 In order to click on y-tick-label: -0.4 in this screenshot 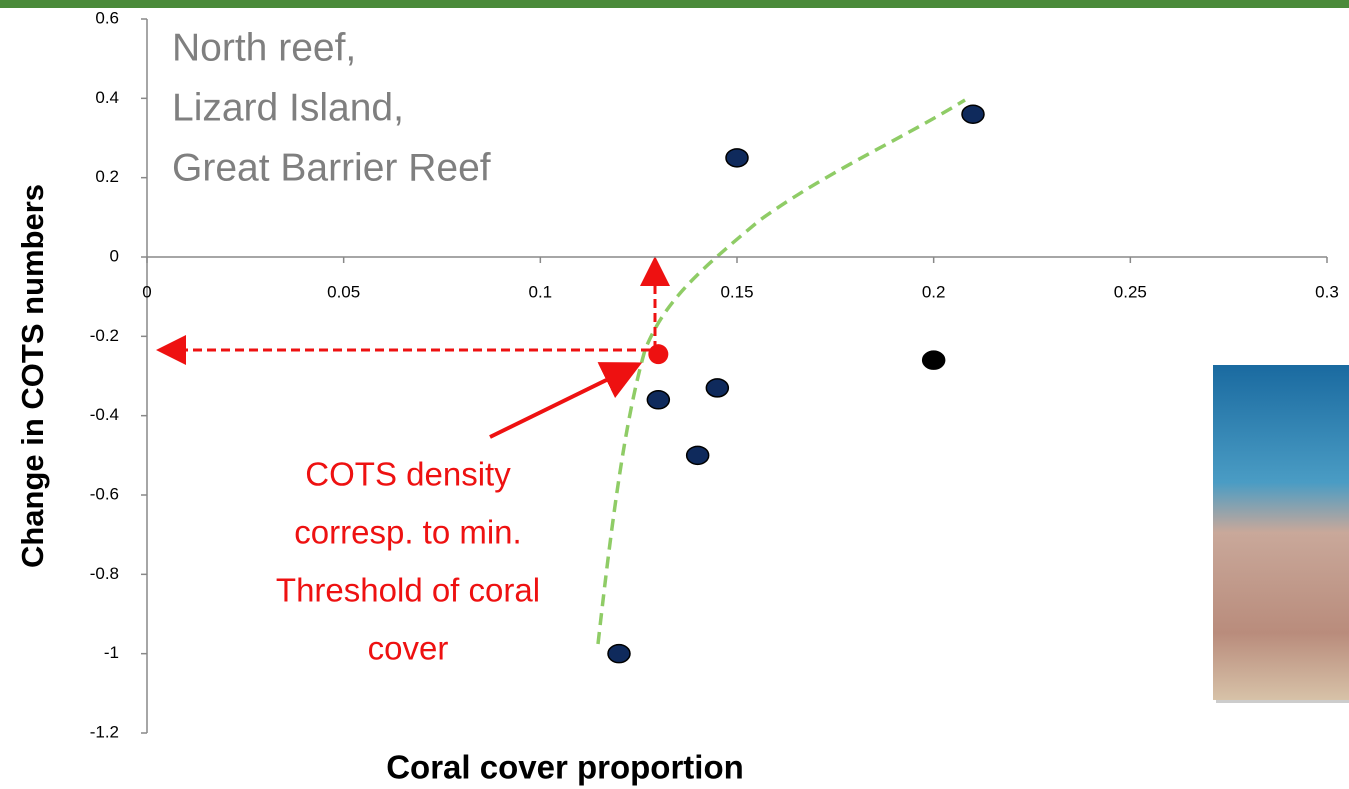, I will do `click(104, 414)`.